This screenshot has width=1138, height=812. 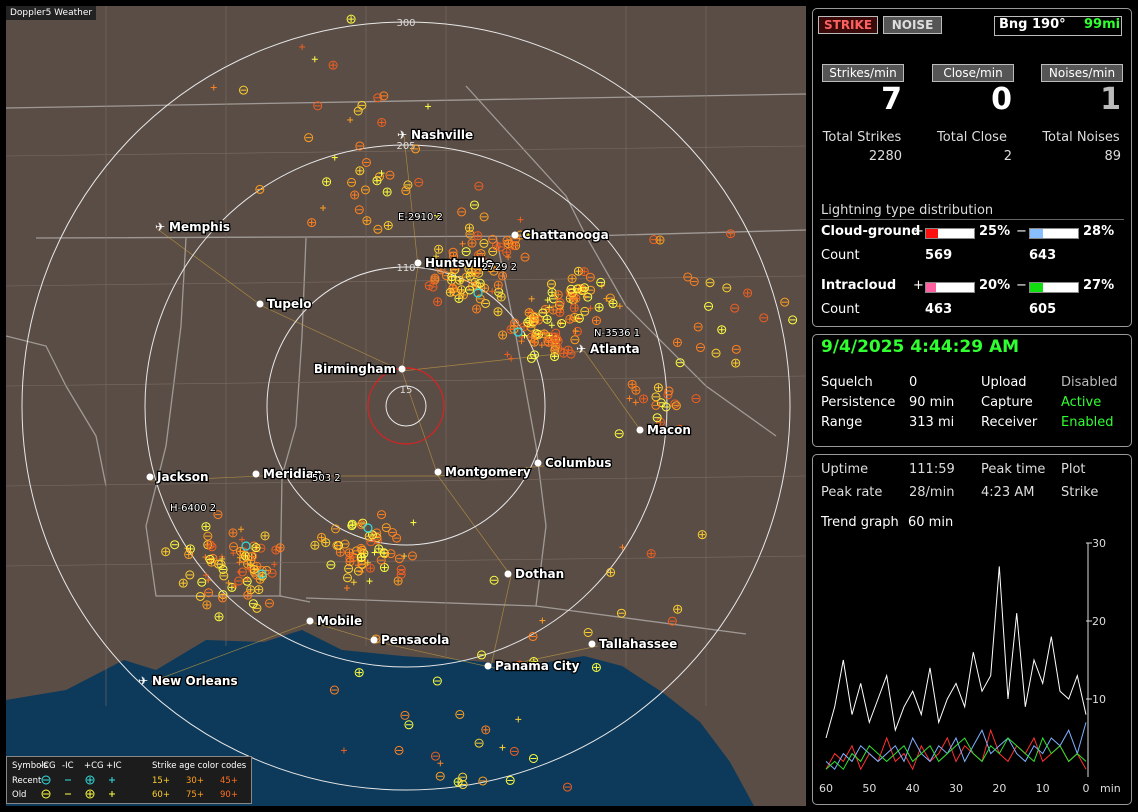 What do you see at coordinates (858, 402) in the screenshot?
I see `status-text: Persistence` at bounding box center [858, 402].